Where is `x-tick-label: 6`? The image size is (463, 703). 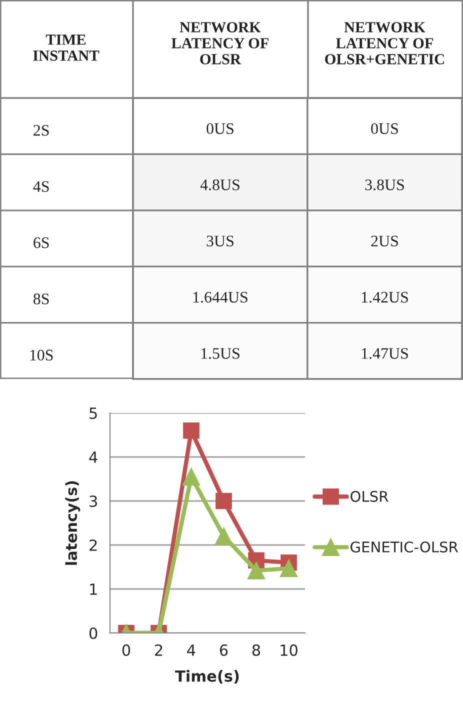 x-tick-label: 6 is located at coordinates (224, 650).